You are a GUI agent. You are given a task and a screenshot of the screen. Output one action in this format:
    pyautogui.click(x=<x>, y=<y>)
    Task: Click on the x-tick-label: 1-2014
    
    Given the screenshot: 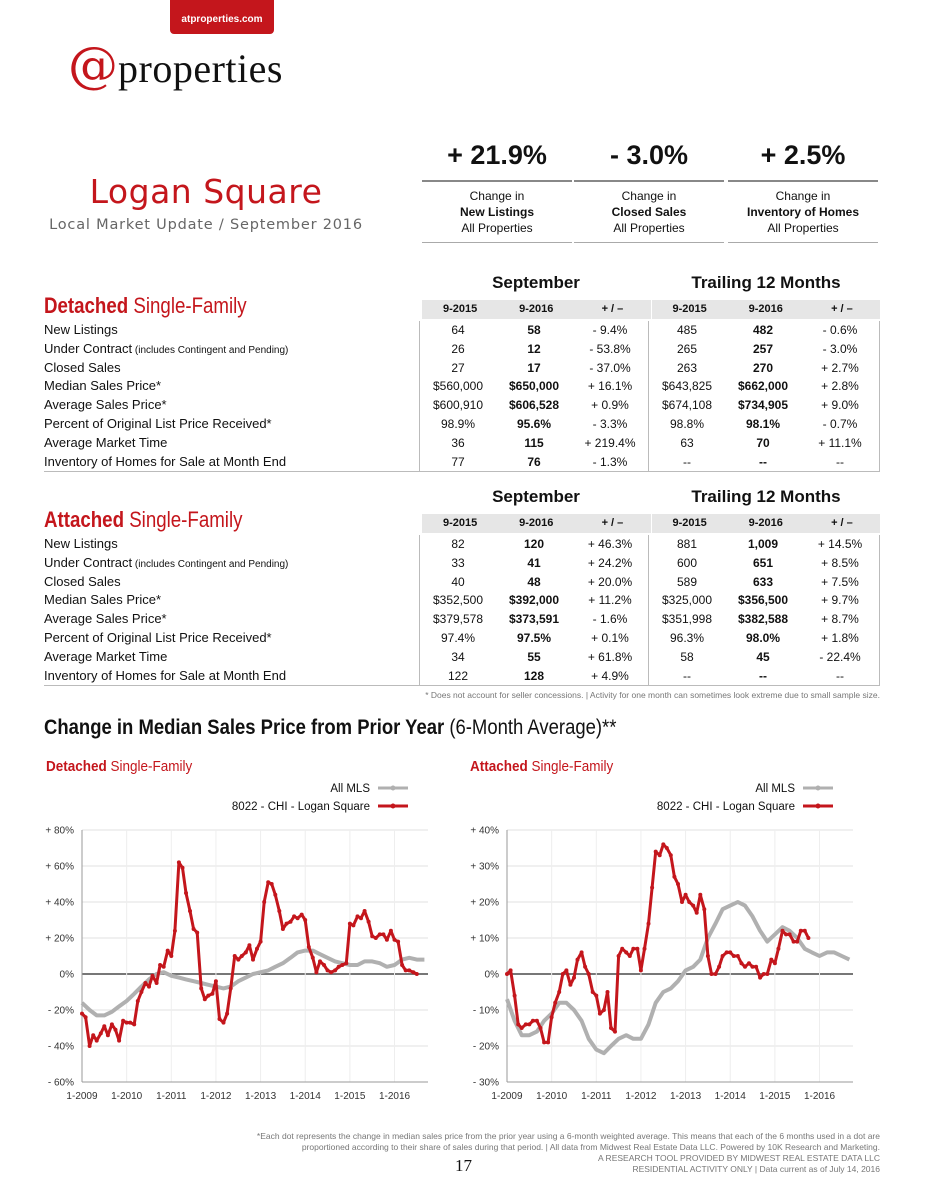 What is the action you would take?
    pyautogui.click(x=306, y=1096)
    